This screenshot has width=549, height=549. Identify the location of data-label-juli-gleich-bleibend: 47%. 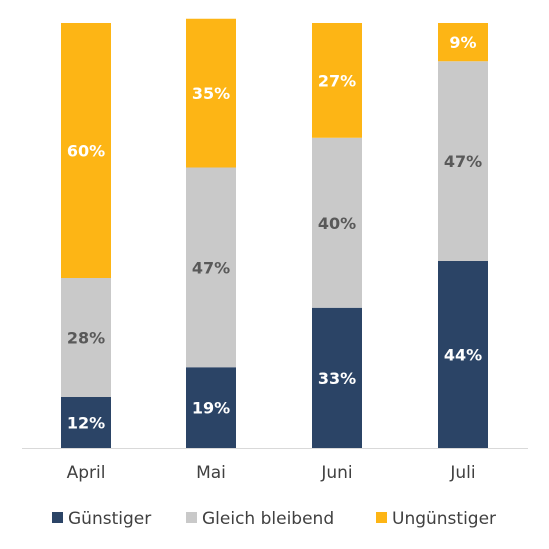
(463, 161).